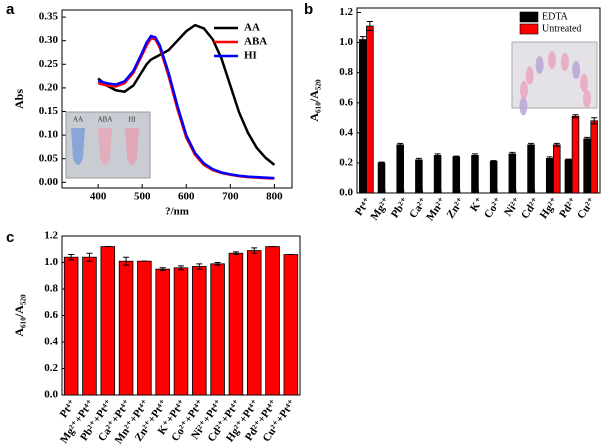 Image resolution: width=609 pixels, height=446 pixels. I want to click on y-tick-label: 0.30, so click(49, 40).